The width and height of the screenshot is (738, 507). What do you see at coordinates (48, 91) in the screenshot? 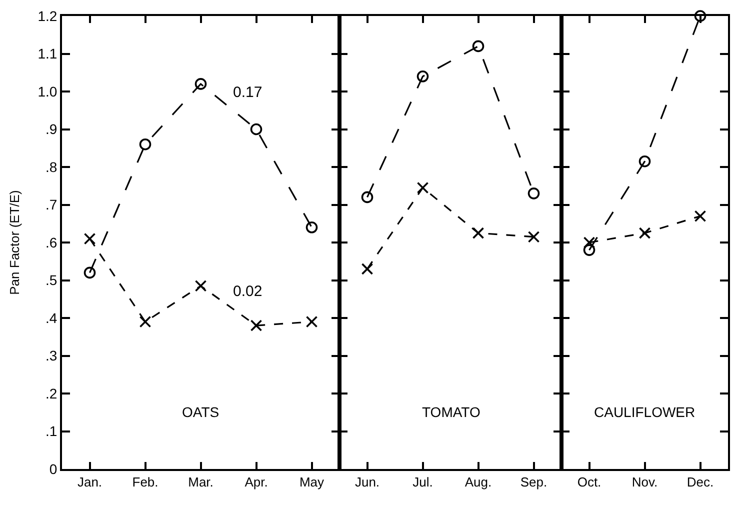
I see `y-tick-label: 1.0` at bounding box center [48, 91].